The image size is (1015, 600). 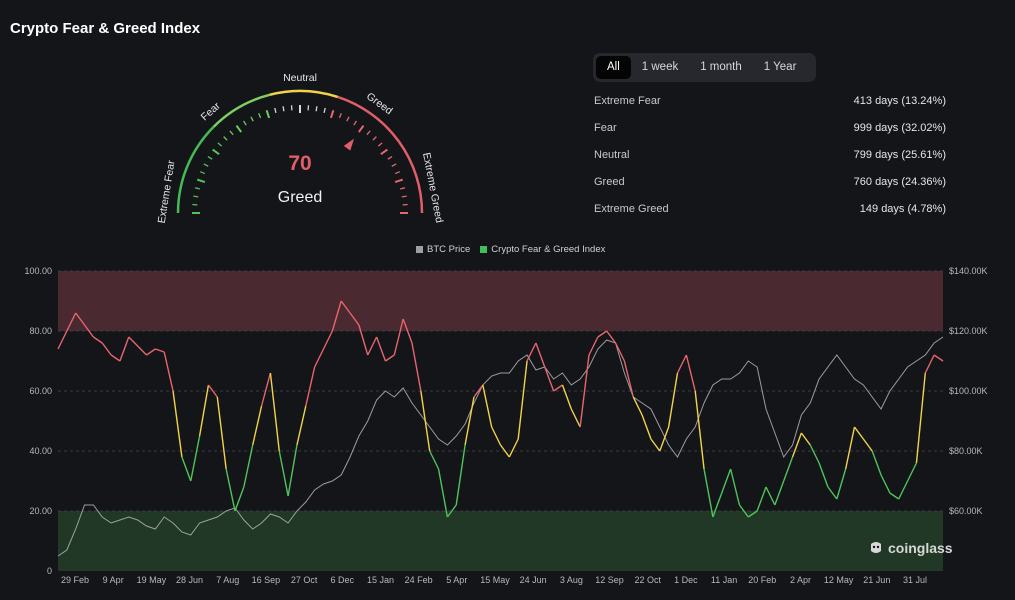 I want to click on stat-row-extreme-fear: Extreme Fear 413 days (13.24%), so click(x=770, y=107).